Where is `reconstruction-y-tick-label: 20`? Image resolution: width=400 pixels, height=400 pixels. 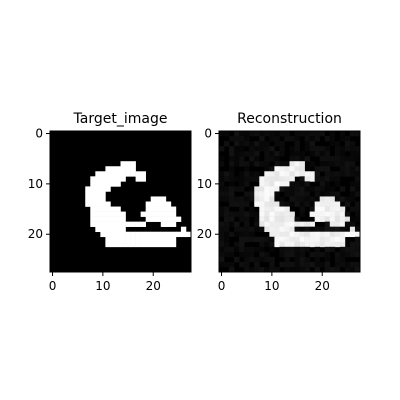 reconstruction-y-tick-label: 20 is located at coordinates (204, 234).